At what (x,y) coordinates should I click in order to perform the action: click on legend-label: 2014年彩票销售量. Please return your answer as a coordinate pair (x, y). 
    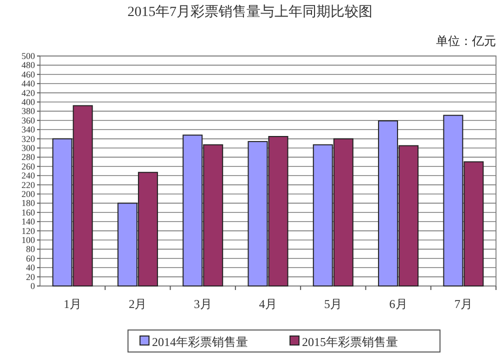
    Looking at the image, I should click on (200, 342).